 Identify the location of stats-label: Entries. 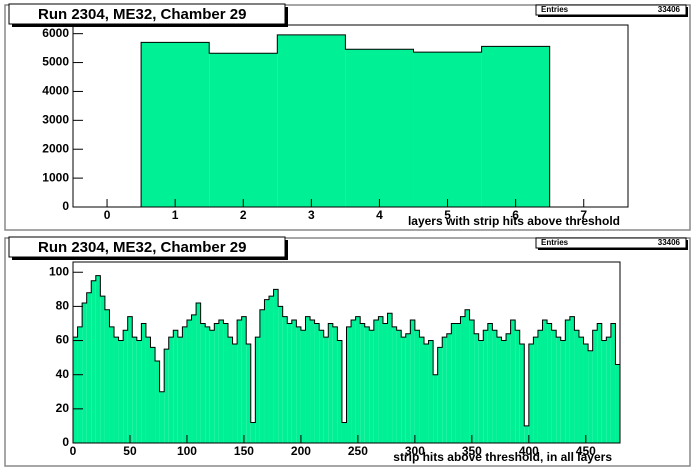
(555, 9).